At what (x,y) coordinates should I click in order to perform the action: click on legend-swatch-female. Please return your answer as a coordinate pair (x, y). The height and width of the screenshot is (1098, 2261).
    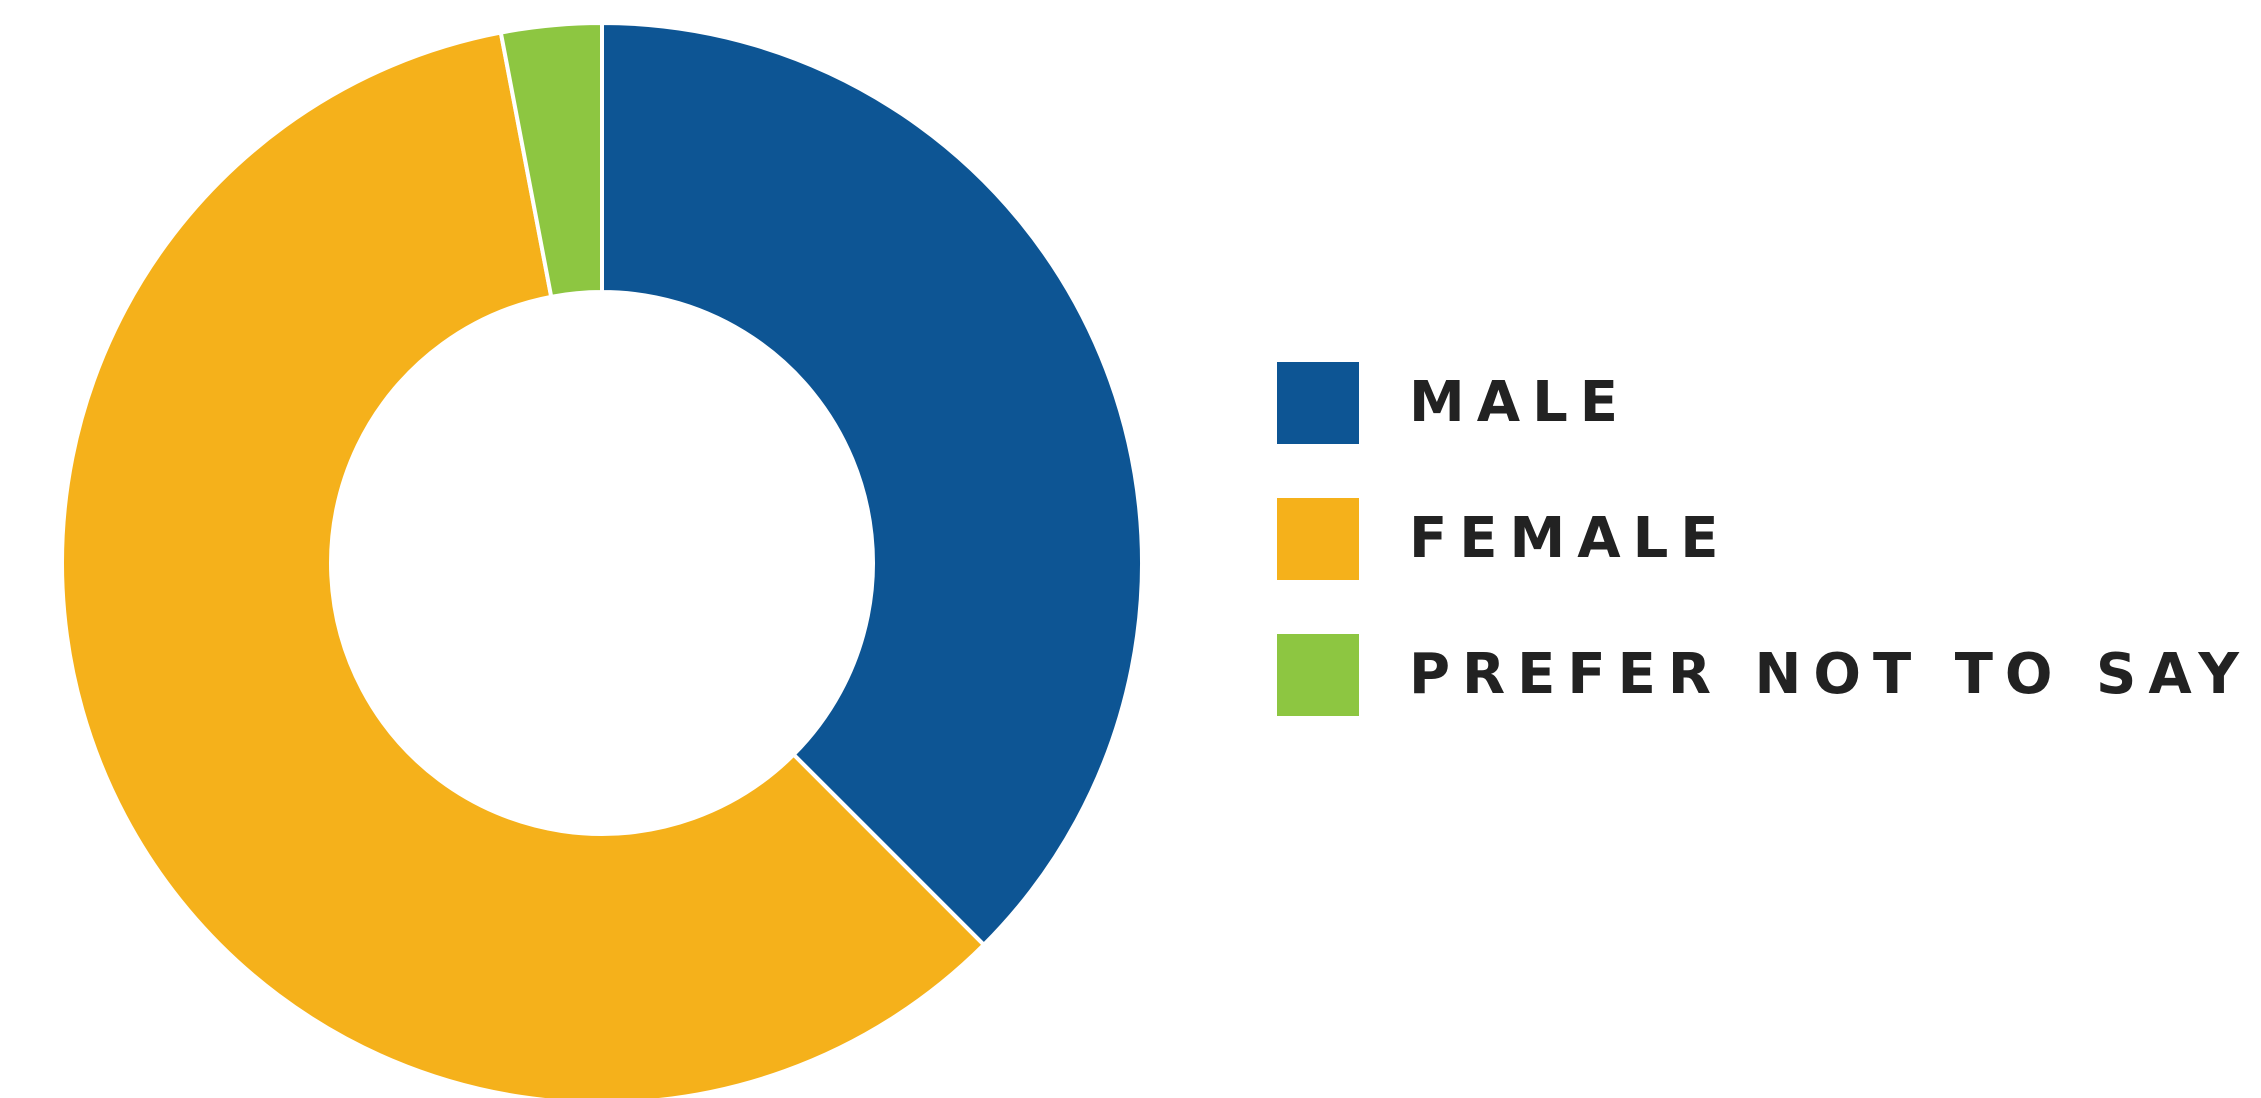
    Looking at the image, I should click on (1318, 539).